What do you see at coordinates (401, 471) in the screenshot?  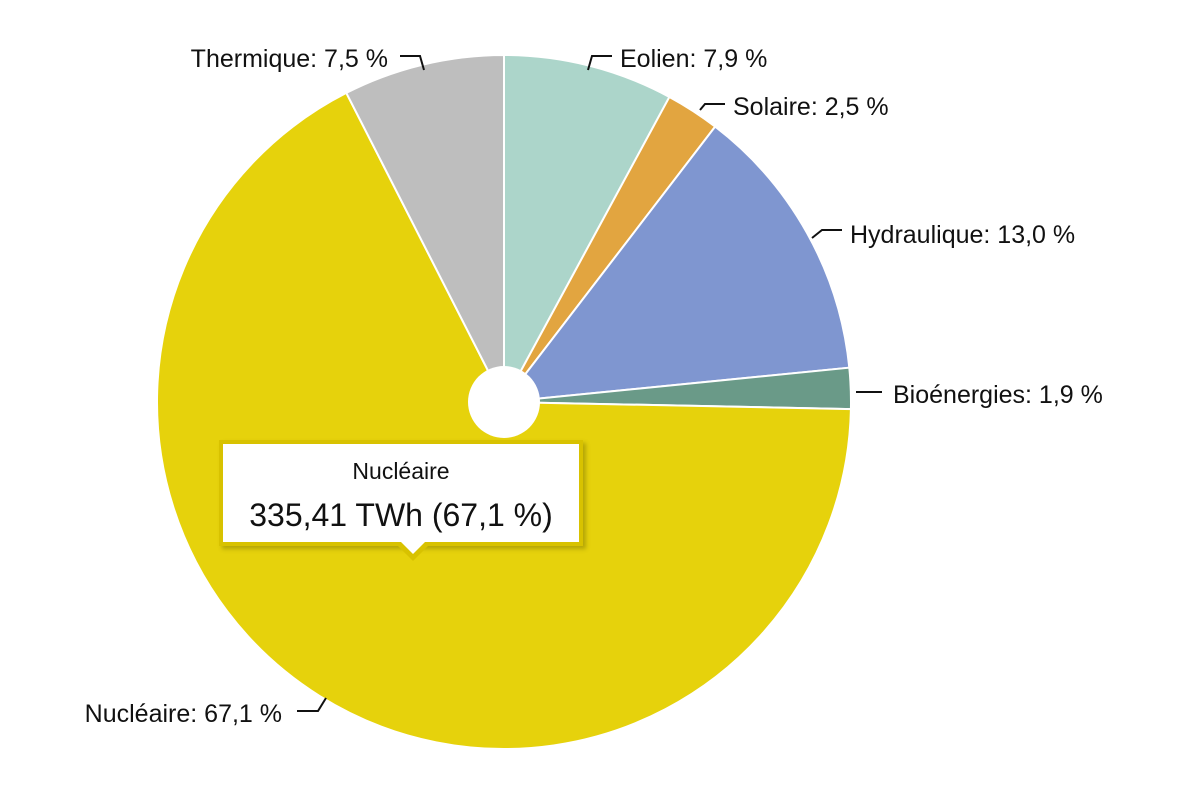 I see `tooltip-title: Nucléaire` at bounding box center [401, 471].